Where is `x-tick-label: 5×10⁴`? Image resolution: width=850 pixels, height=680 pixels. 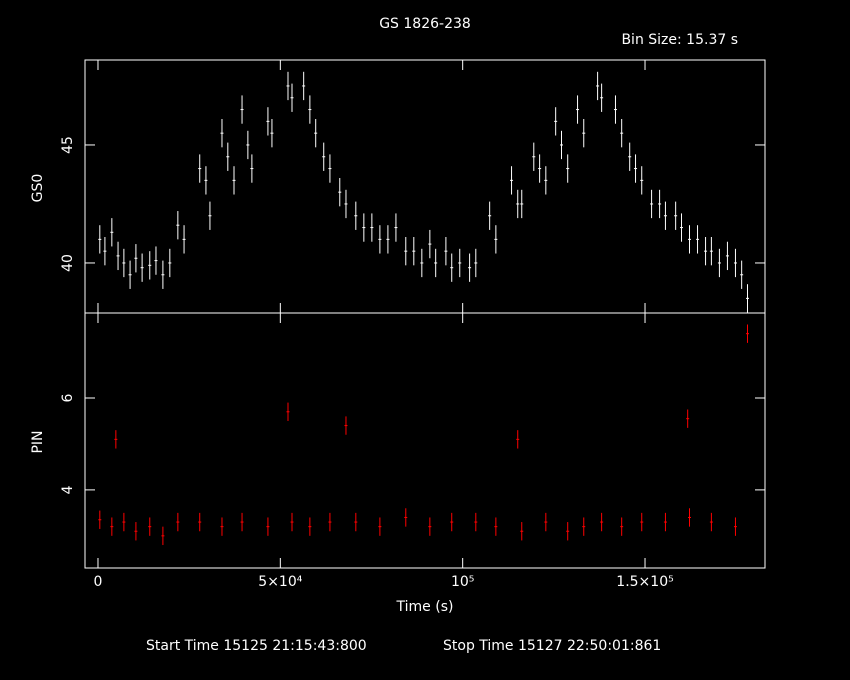
x-tick-label: 5×10⁴ is located at coordinates (280, 582).